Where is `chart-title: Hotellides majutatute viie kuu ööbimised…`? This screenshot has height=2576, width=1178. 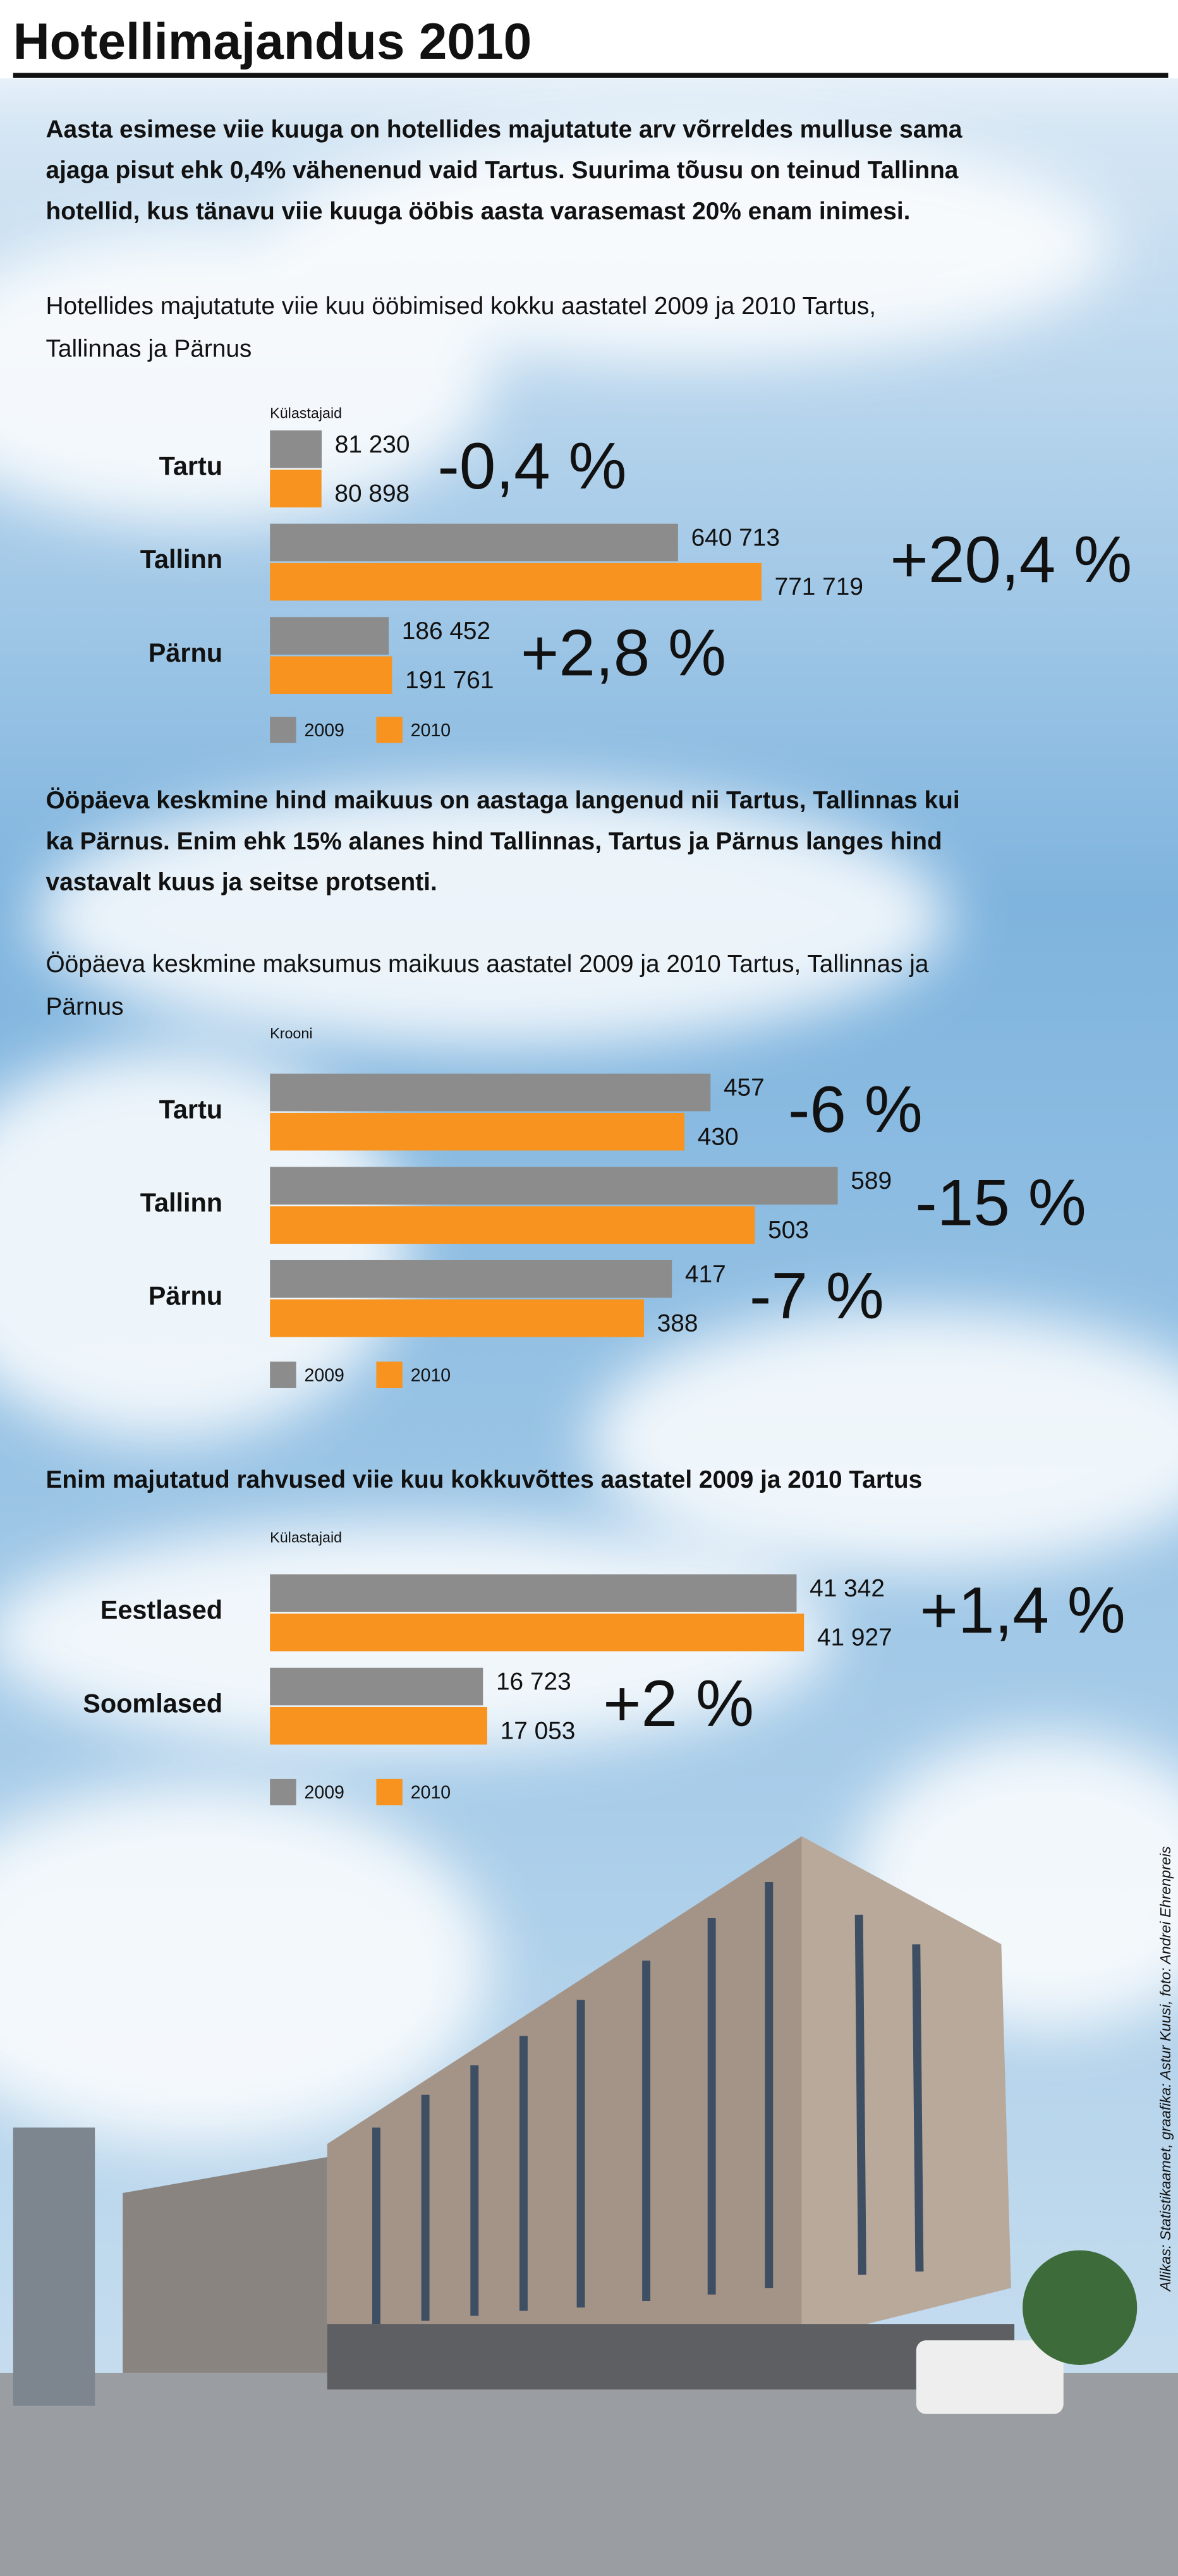 chart-title: Hotellides majutatute viie kuu ööbimised… is located at coordinates (461, 306).